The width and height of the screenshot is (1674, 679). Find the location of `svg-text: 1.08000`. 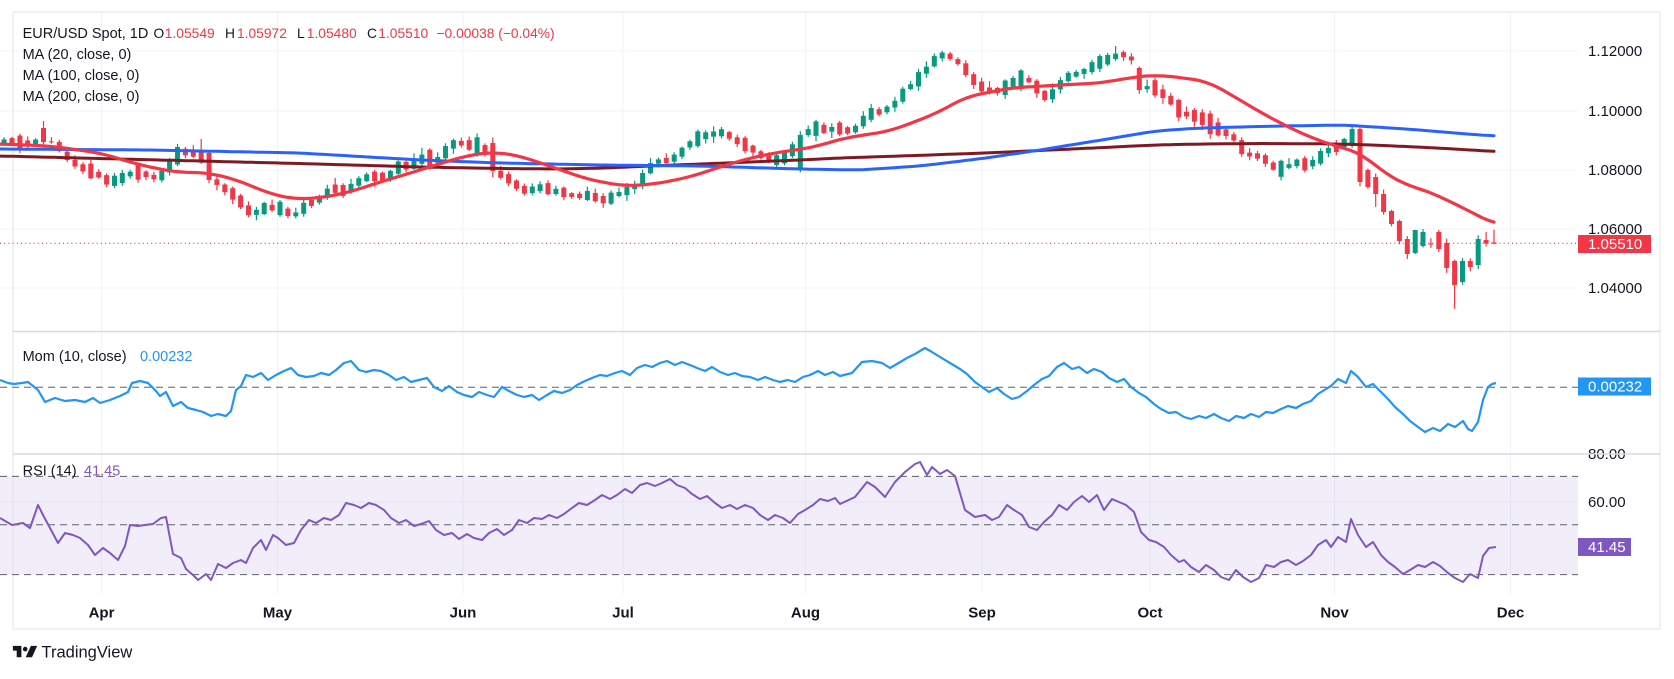

svg-text: 1.08000 is located at coordinates (1615, 170).